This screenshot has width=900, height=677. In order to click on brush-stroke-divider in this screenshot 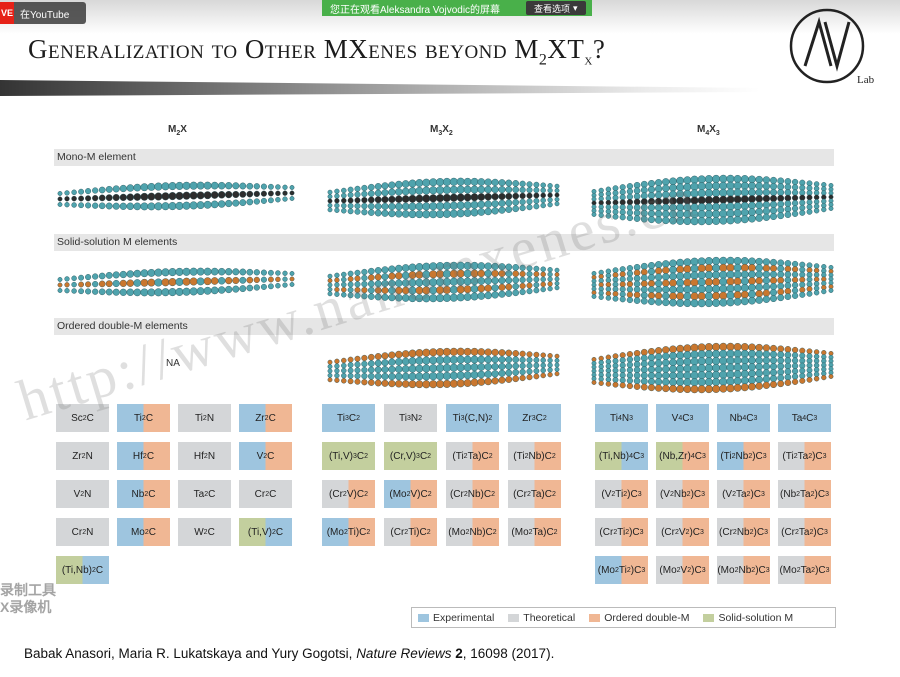, I will do `click(380, 88)`.